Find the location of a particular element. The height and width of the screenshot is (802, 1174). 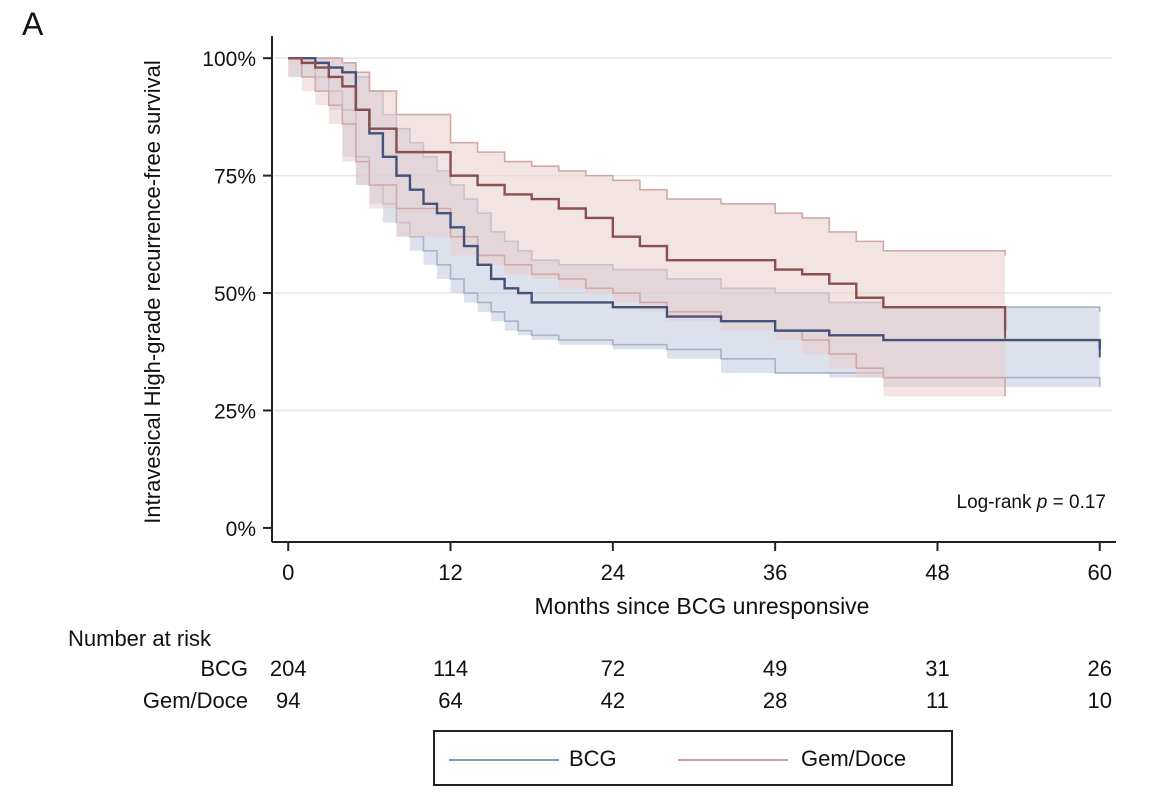

y-tick-label-0: 0% is located at coordinates (241, 529).